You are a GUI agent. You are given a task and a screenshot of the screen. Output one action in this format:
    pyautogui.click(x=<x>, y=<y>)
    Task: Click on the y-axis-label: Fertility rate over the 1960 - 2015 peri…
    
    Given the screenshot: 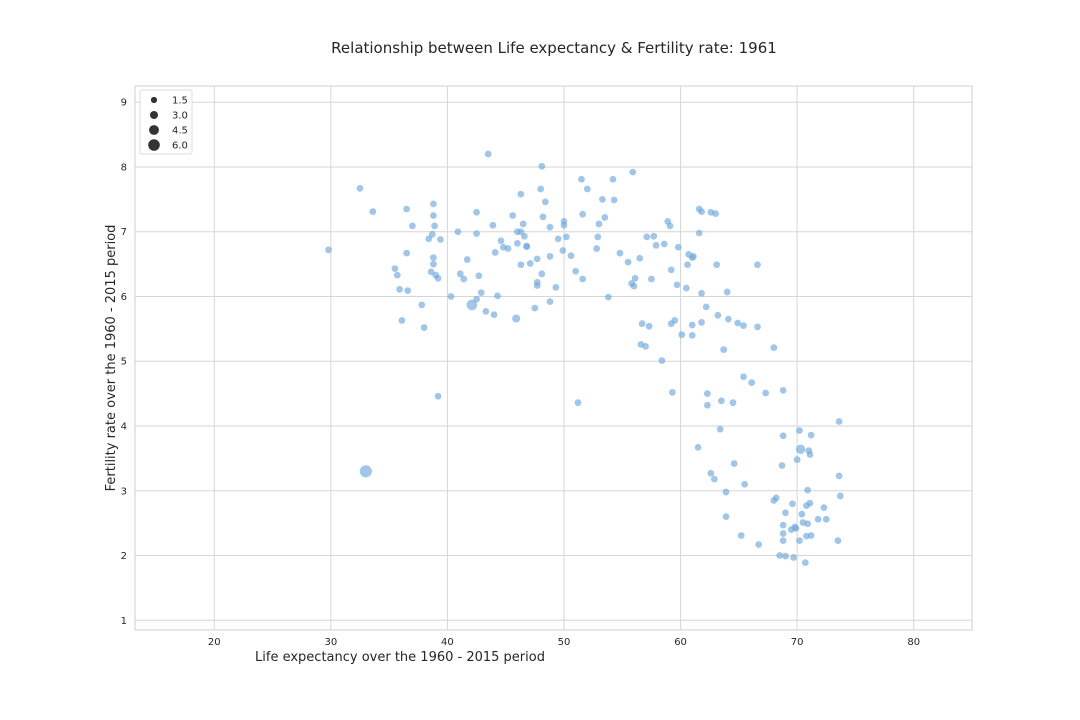 What is the action you would take?
    pyautogui.click(x=111, y=358)
    